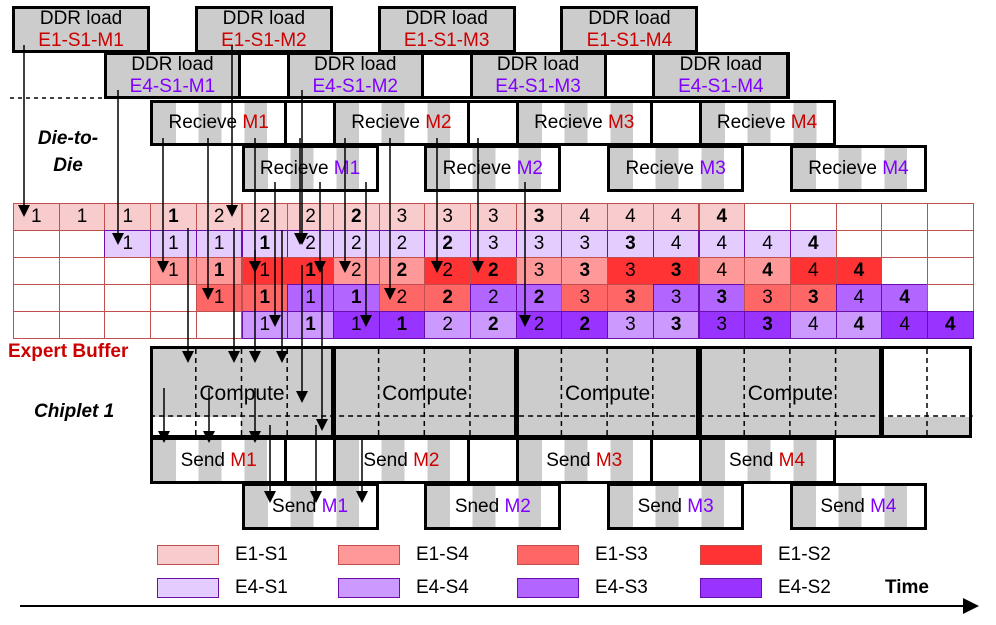  Describe the element at coordinates (950, 325) in the screenshot. I see `buffer-cell-e4-s2: 4` at that location.